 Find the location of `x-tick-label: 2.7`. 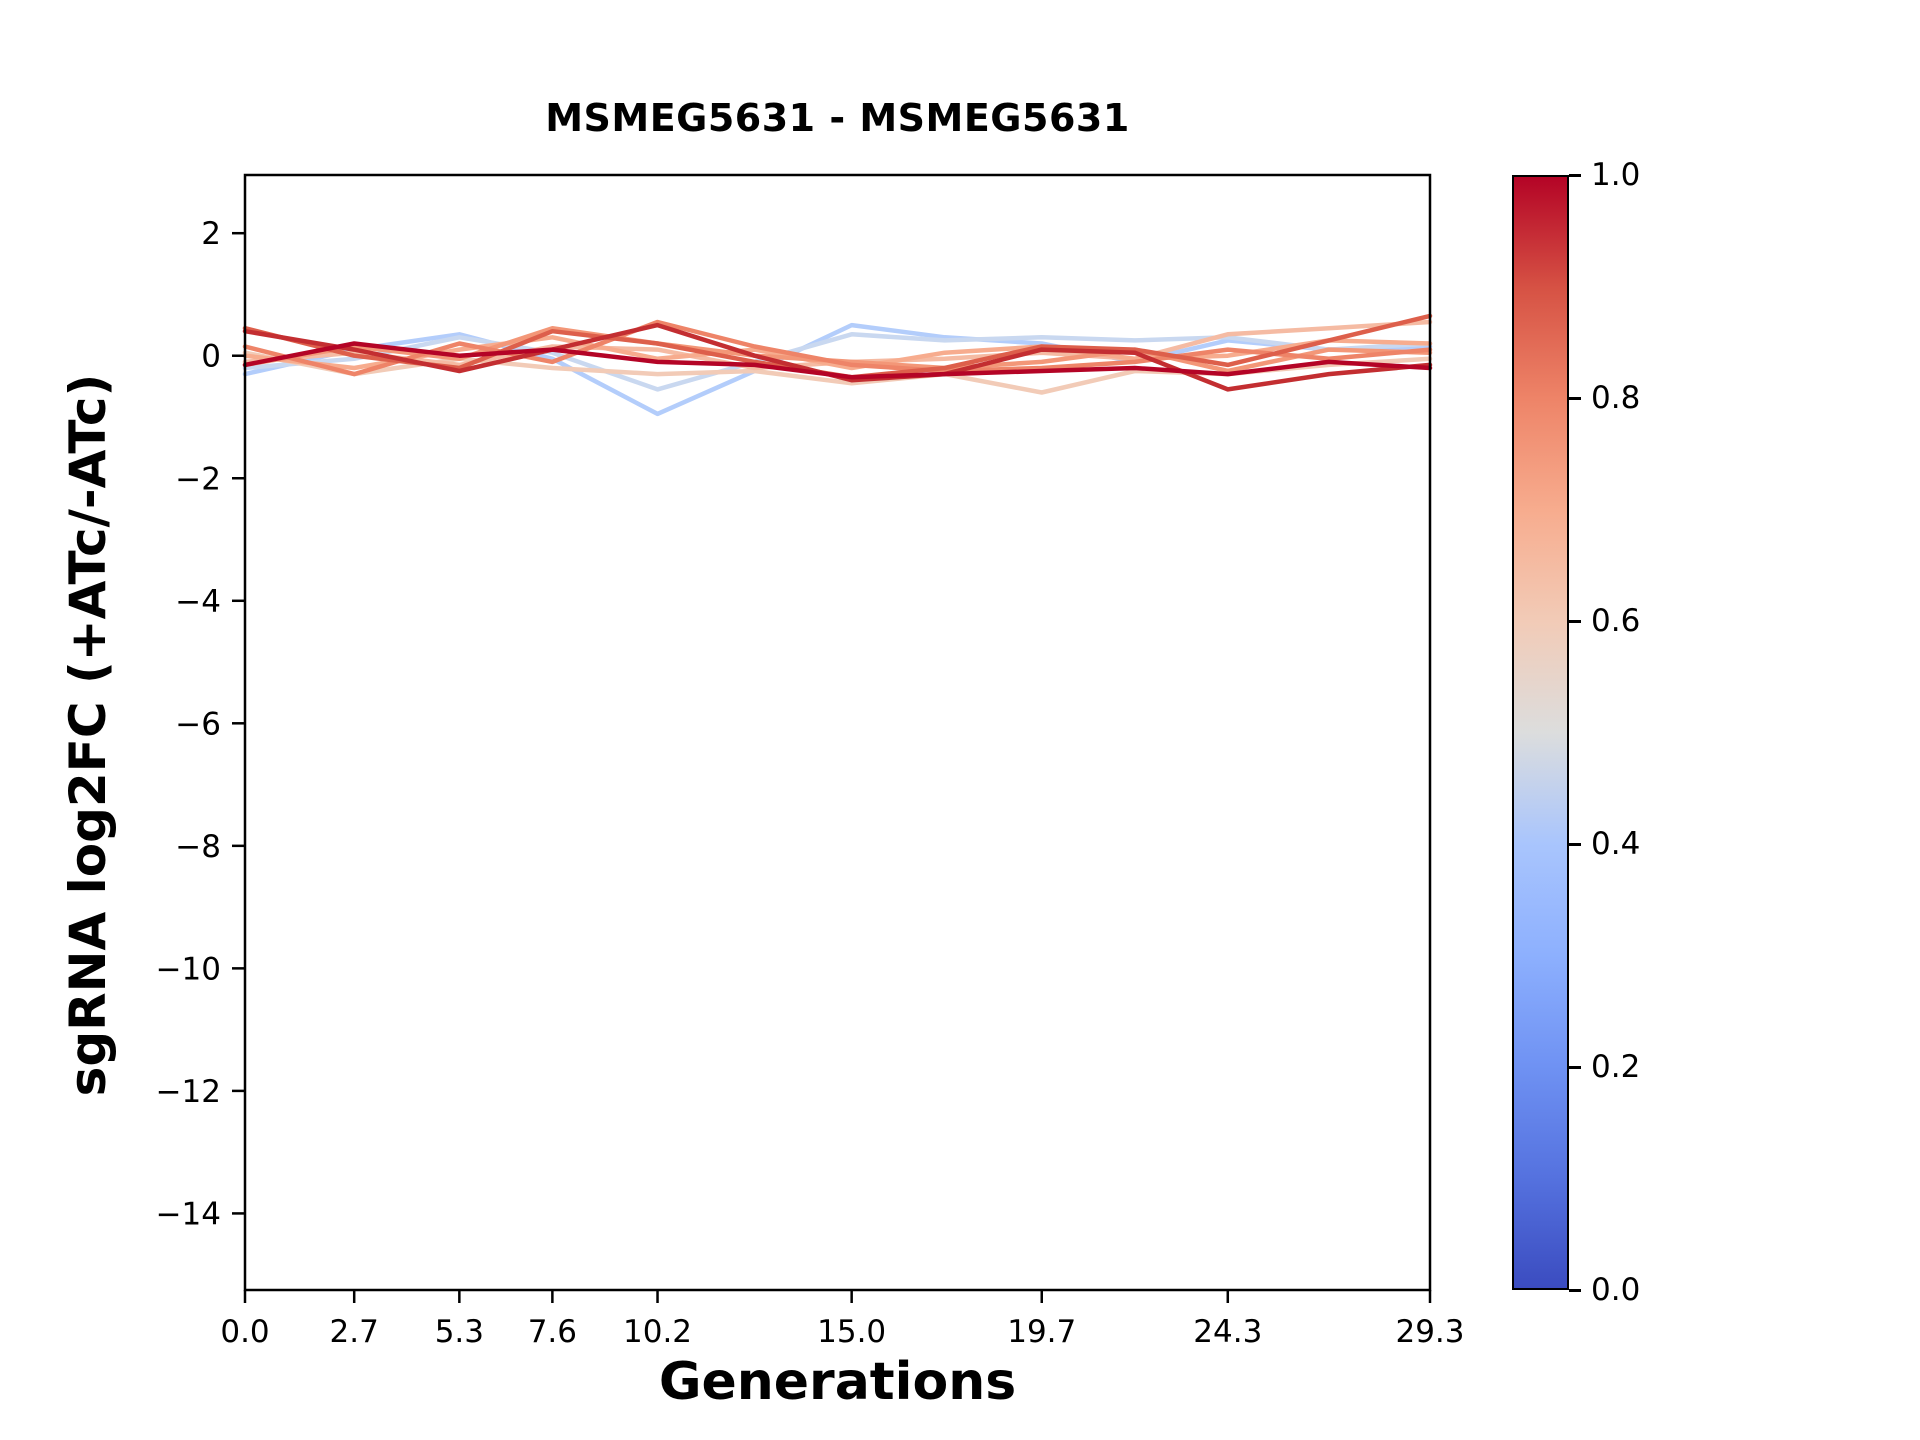

x-tick-label: 2.7 is located at coordinates (354, 1332).